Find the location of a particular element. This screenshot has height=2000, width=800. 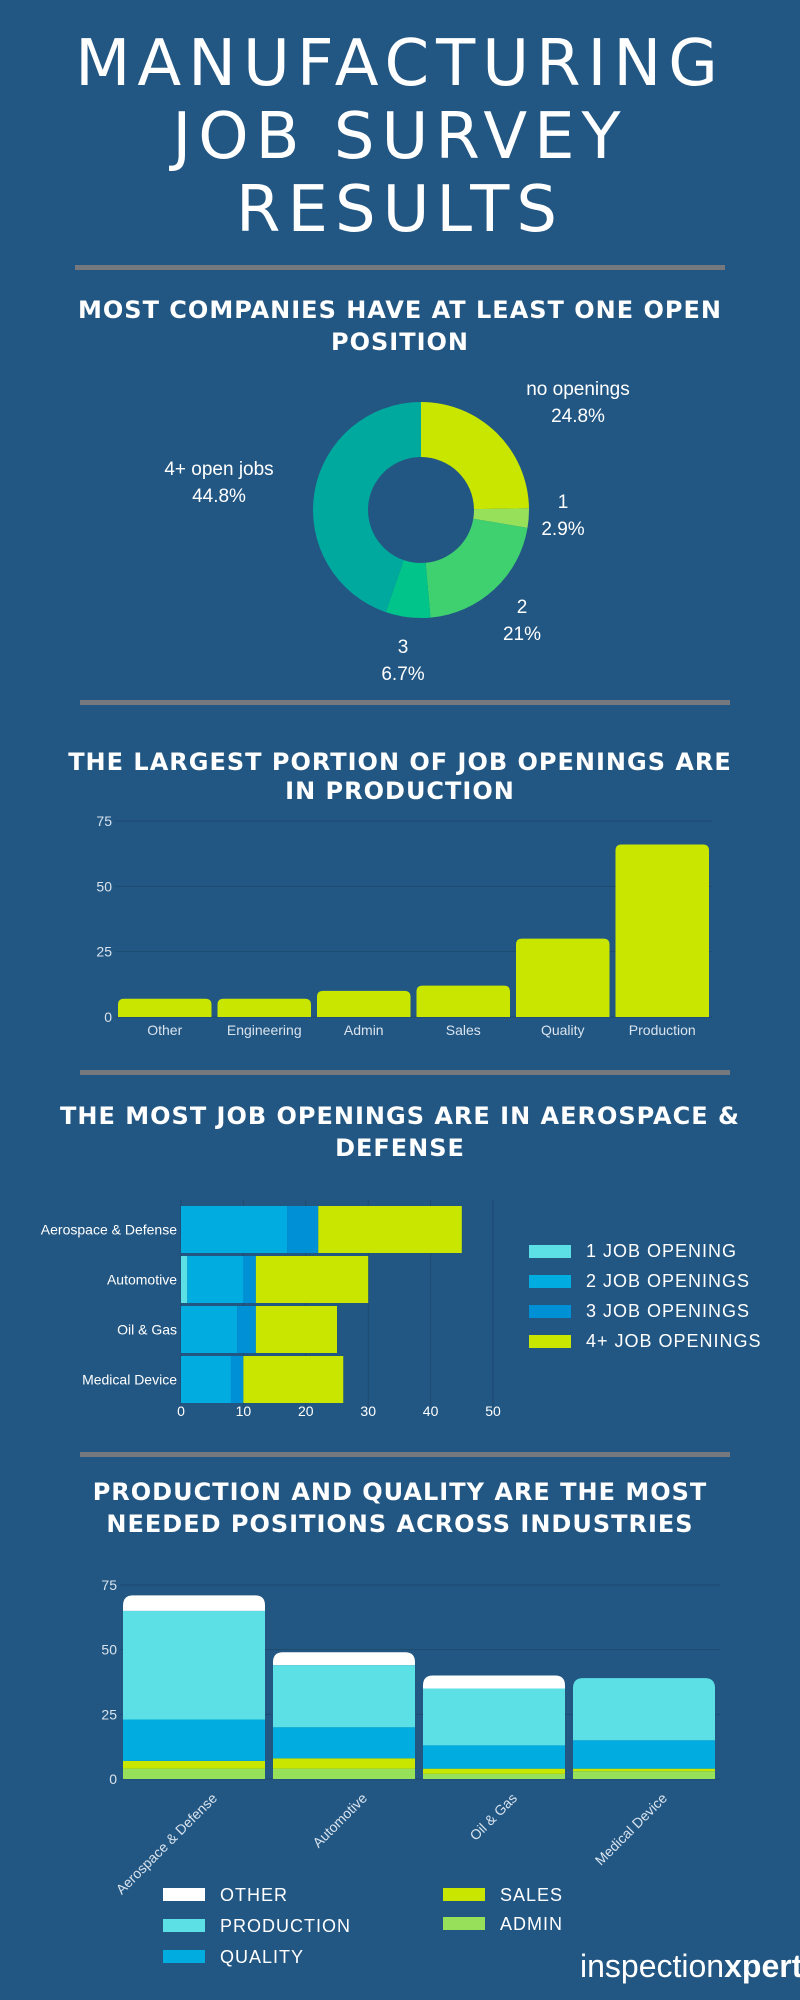

x-tick-label: Medical Device is located at coordinates (631, 1829).